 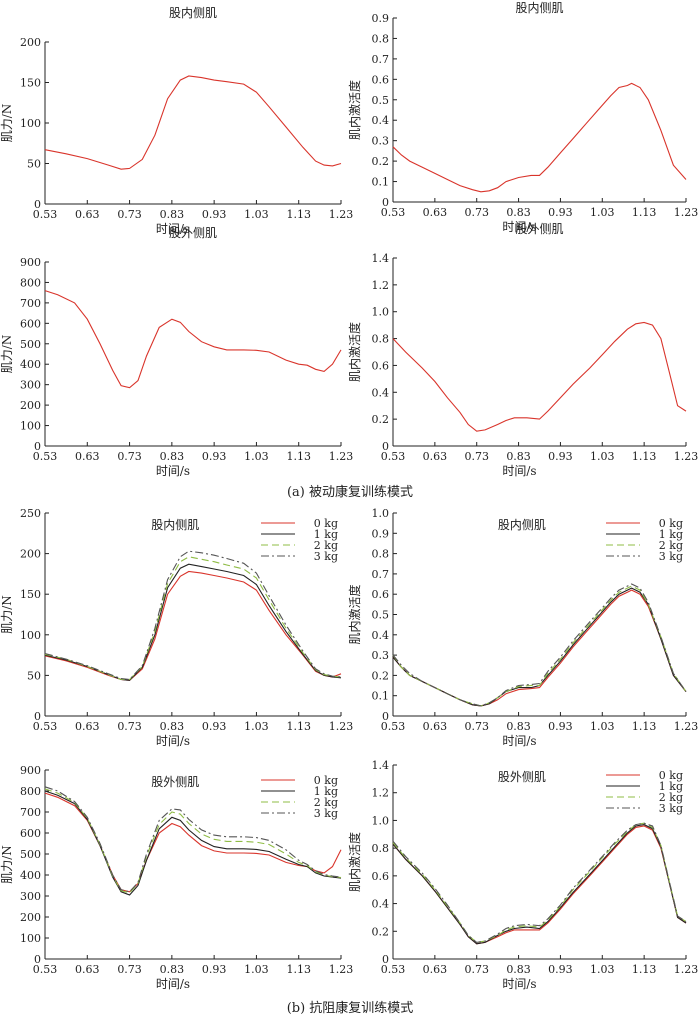 What do you see at coordinates (30, 513) in the screenshot?
I see `y-tick-label: 250` at bounding box center [30, 513].